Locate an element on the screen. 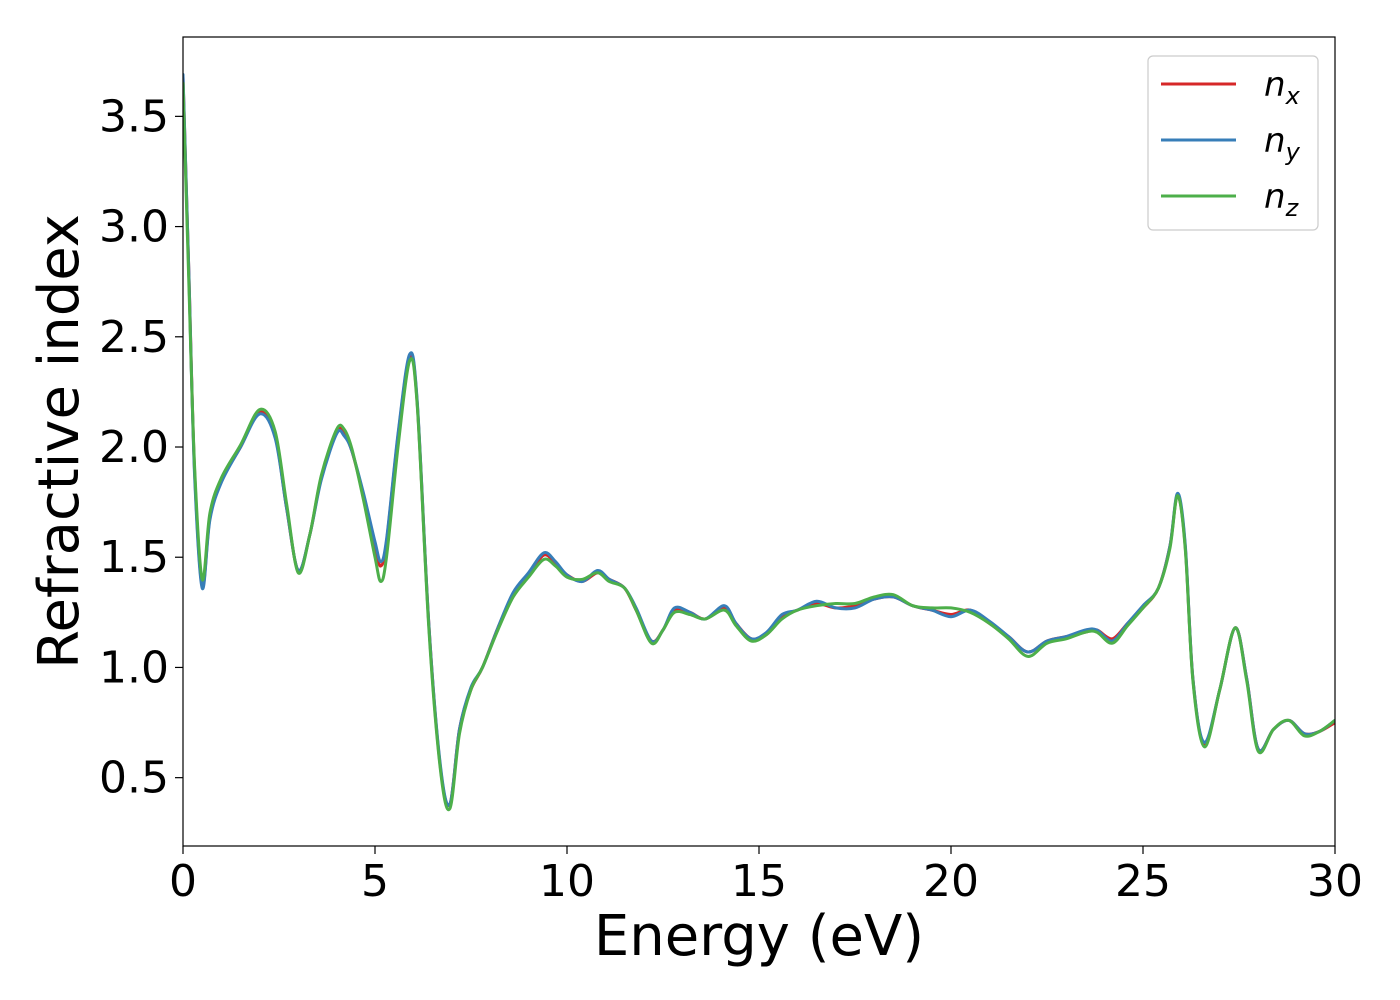 This screenshot has width=1400, height=1000. y-tick-label: 2.5 is located at coordinates (134, 337).